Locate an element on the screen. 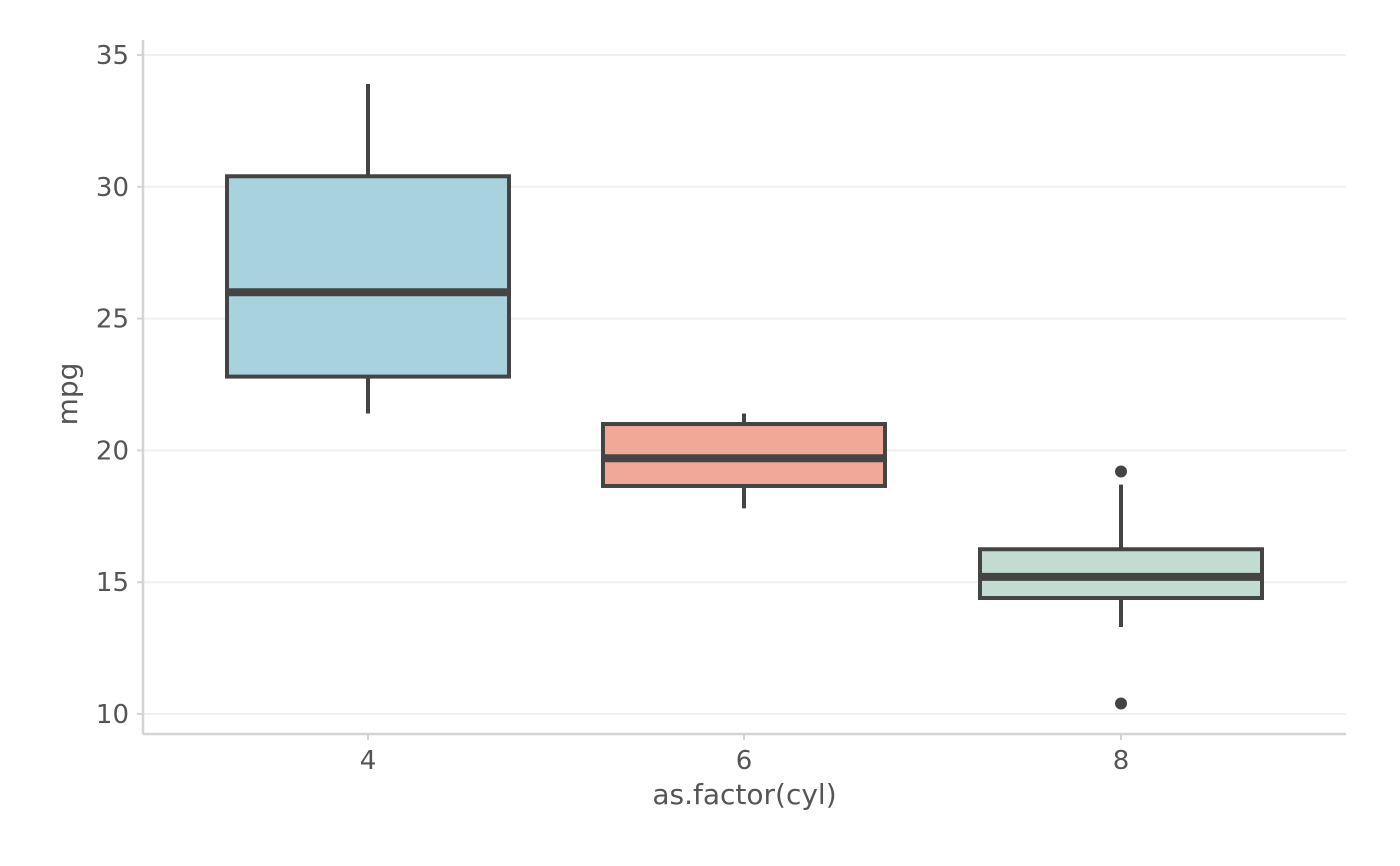 The height and width of the screenshot is (866, 1400). y-axis-title: mpg is located at coordinates (67, 394).